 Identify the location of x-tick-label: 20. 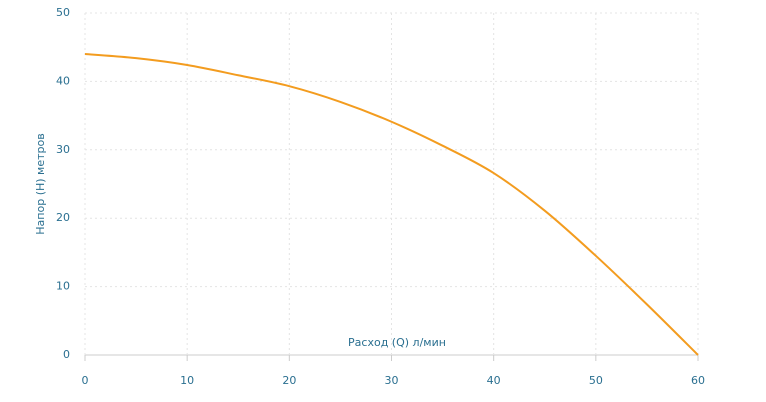
(289, 380).